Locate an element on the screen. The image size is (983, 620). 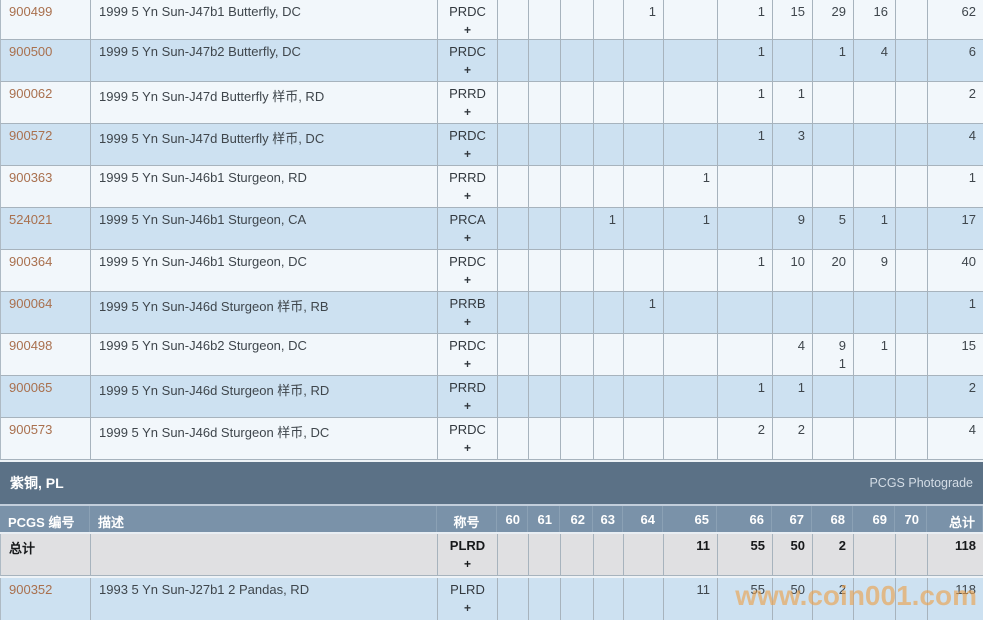
grade-cell: 10 is located at coordinates (793, 270).